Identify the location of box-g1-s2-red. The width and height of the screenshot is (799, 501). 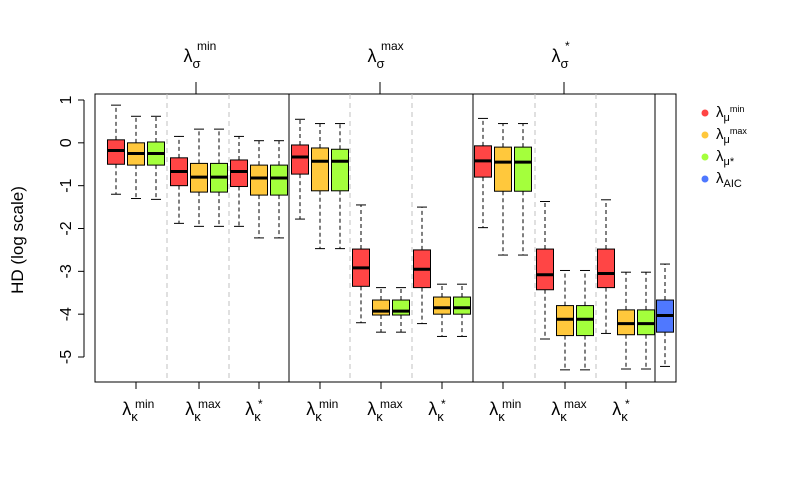
(422, 265).